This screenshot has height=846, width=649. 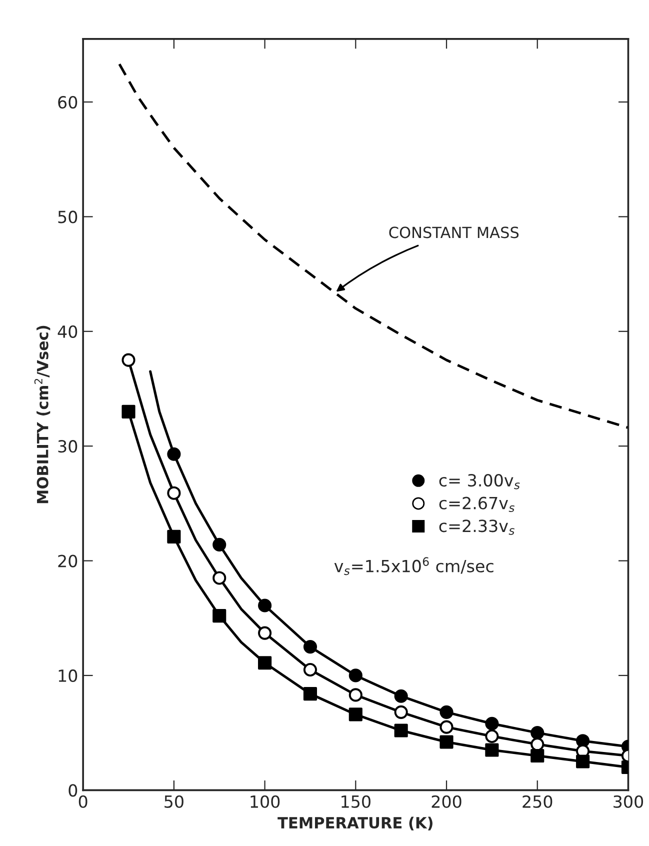 What do you see at coordinates (537, 801) in the screenshot?
I see `x-tick-label: 250` at bounding box center [537, 801].